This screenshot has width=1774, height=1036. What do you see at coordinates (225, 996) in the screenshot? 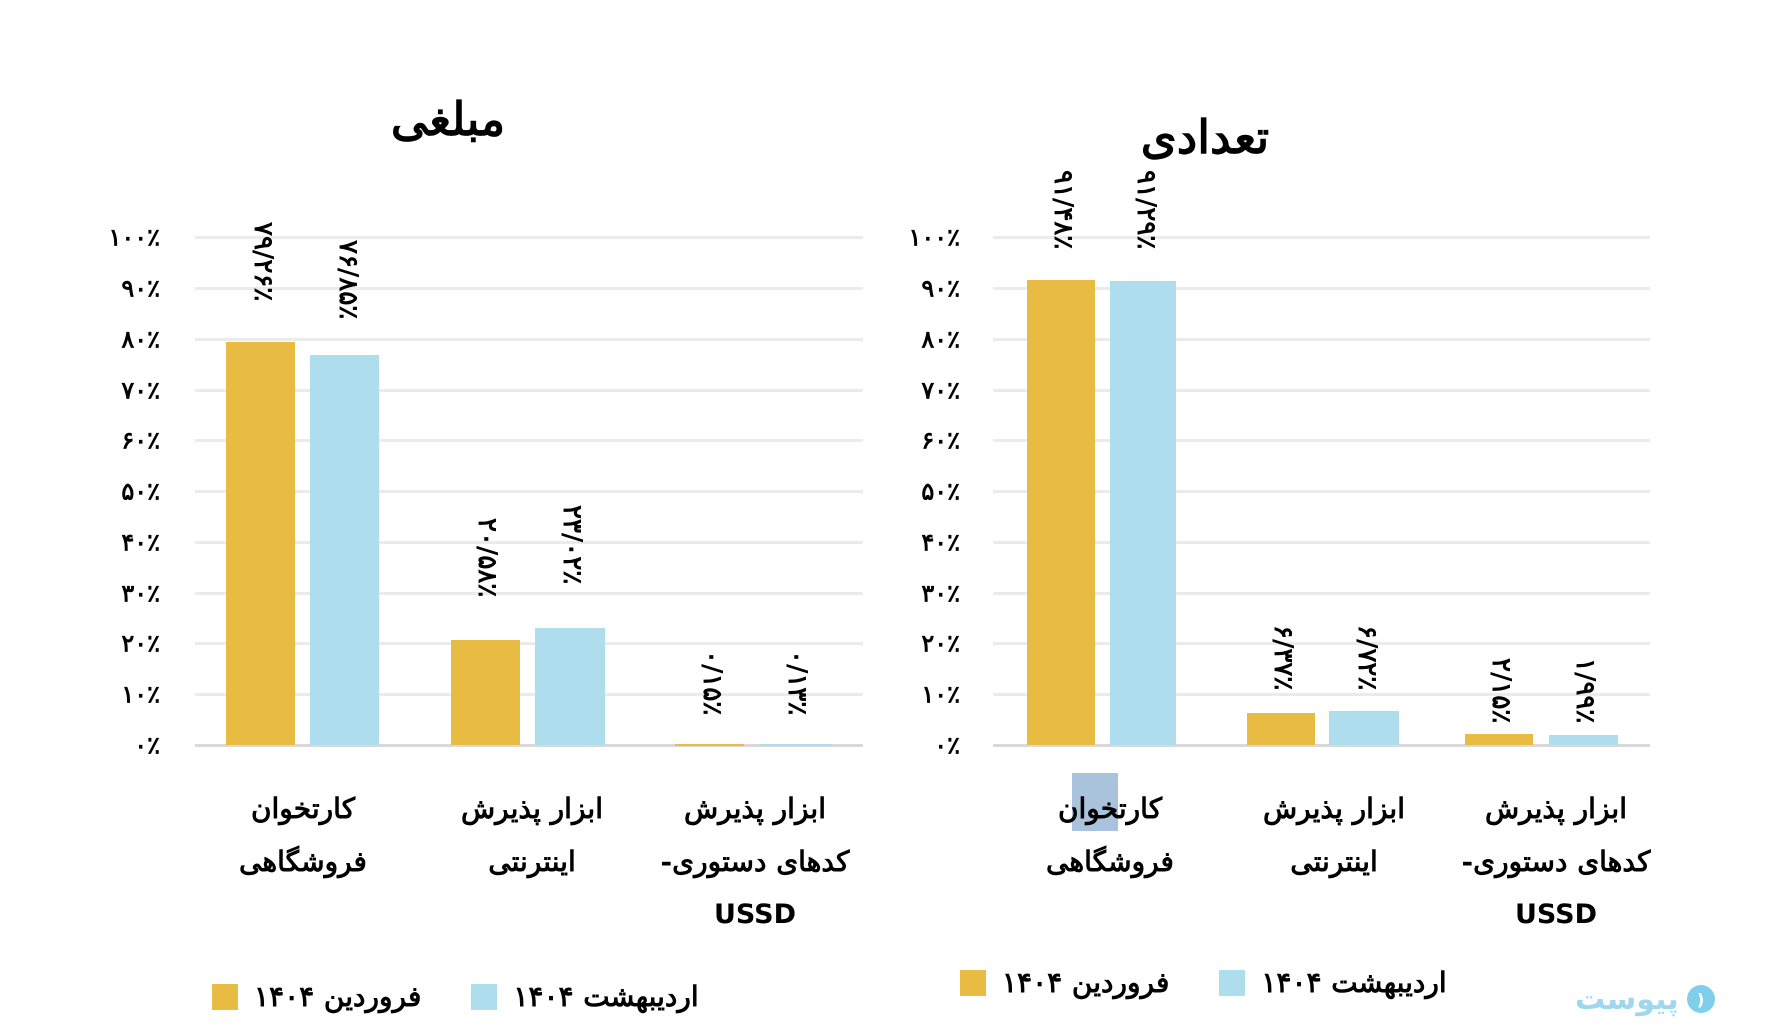
I see `legend-swatch-gold` at bounding box center [225, 996].